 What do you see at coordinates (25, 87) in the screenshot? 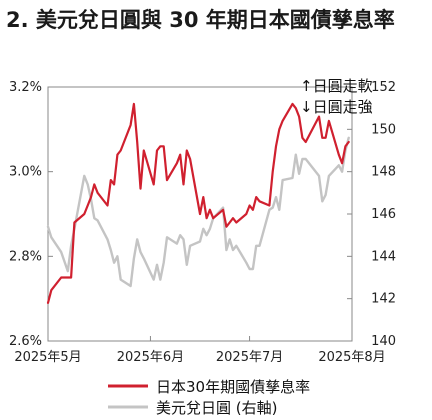
I see `y-left-tick-label: 3.2%` at bounding box center [25, 87].